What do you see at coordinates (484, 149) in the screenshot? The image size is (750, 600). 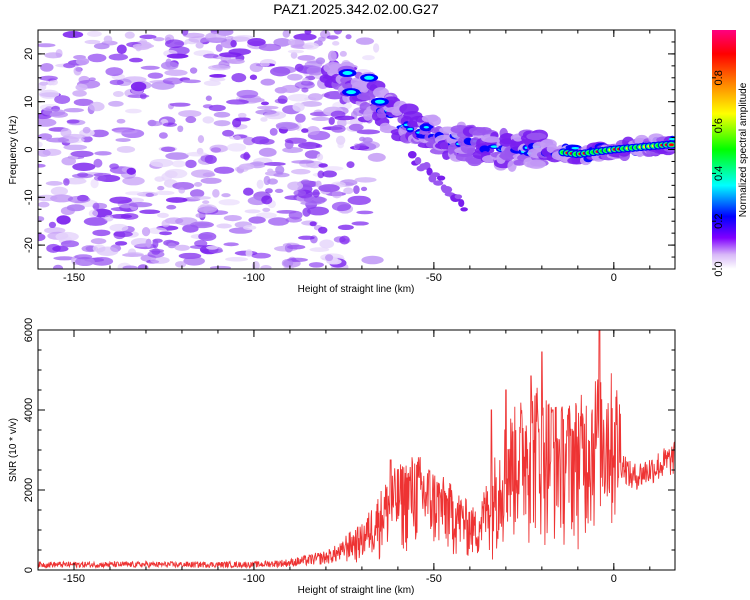 I see `heatmap-ridge-core` at bounding box center [484, 149].